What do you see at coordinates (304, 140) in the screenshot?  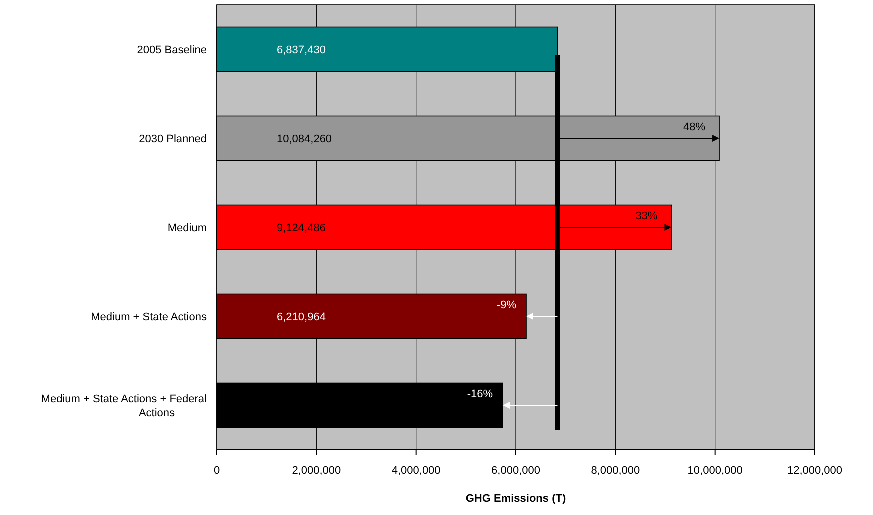 I see `data-label: 10,084,260` at bounding box center [304, 140].